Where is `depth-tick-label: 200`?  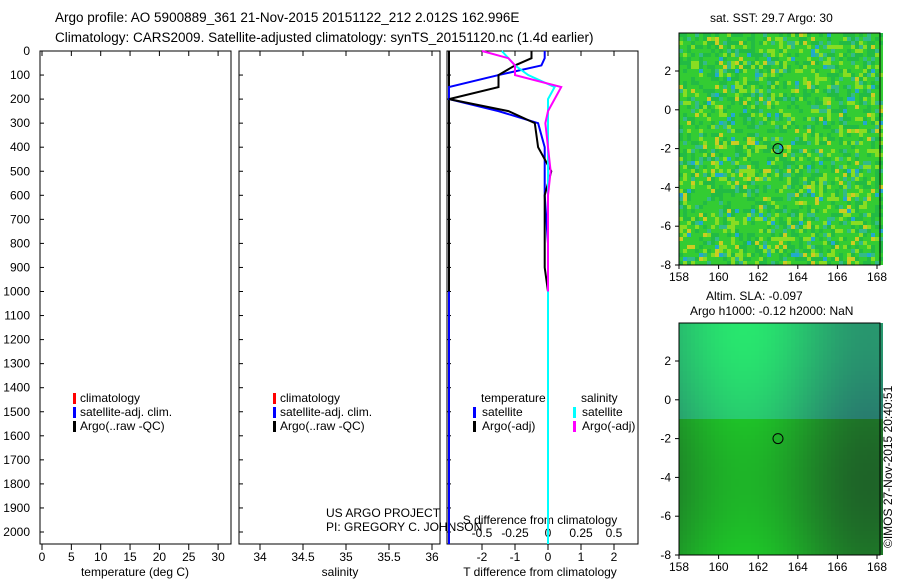 depth-tick-label: 200 is located at coordinates (20, 99).